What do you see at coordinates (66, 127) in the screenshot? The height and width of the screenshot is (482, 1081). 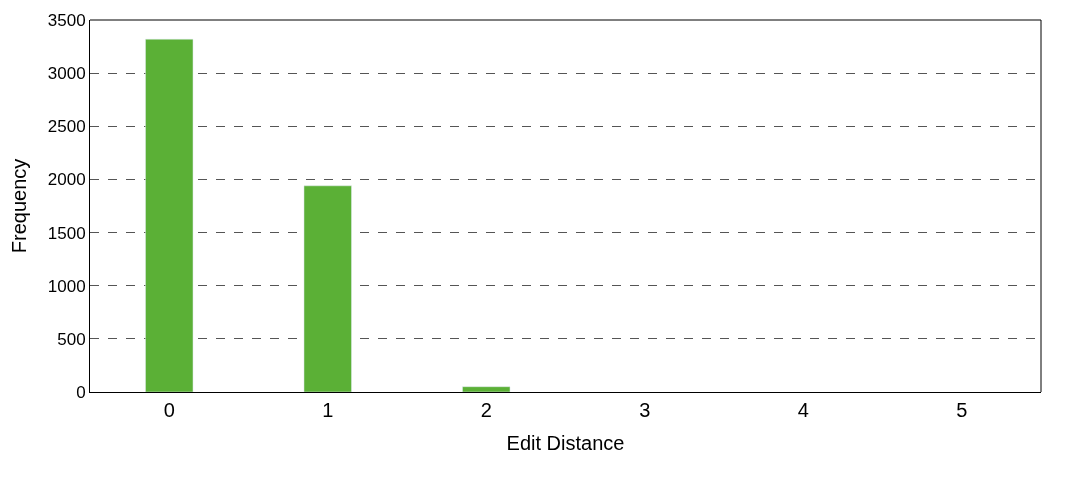 I see `y-tick-label: 2500` at bounding box center [66, 127].